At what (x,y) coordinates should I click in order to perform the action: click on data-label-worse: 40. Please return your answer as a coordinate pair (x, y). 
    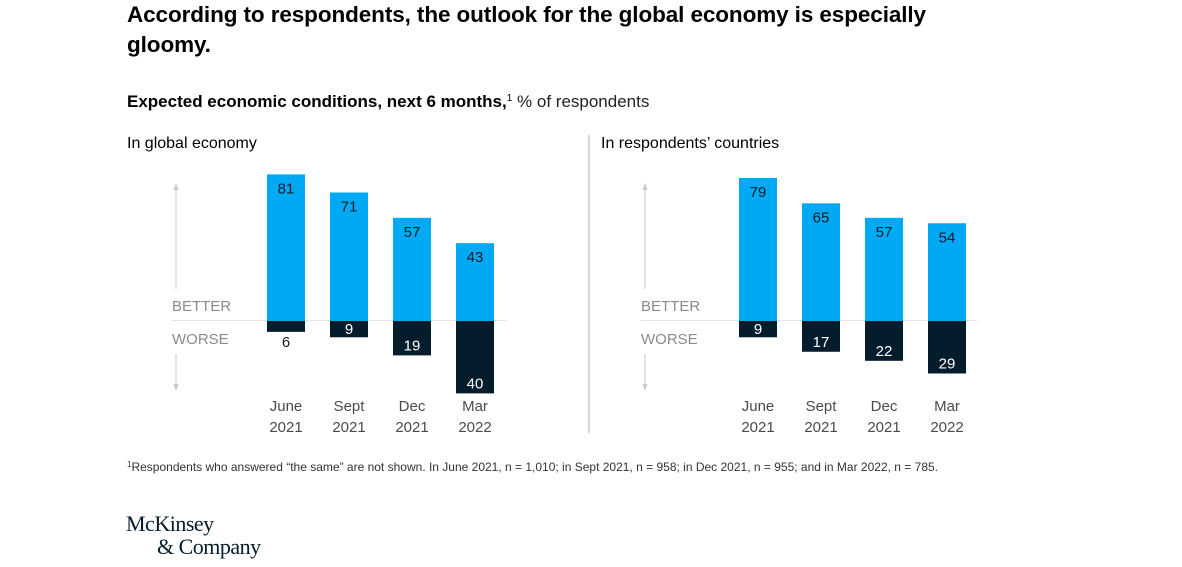
    Looking at the image, I should click on (475, 383).